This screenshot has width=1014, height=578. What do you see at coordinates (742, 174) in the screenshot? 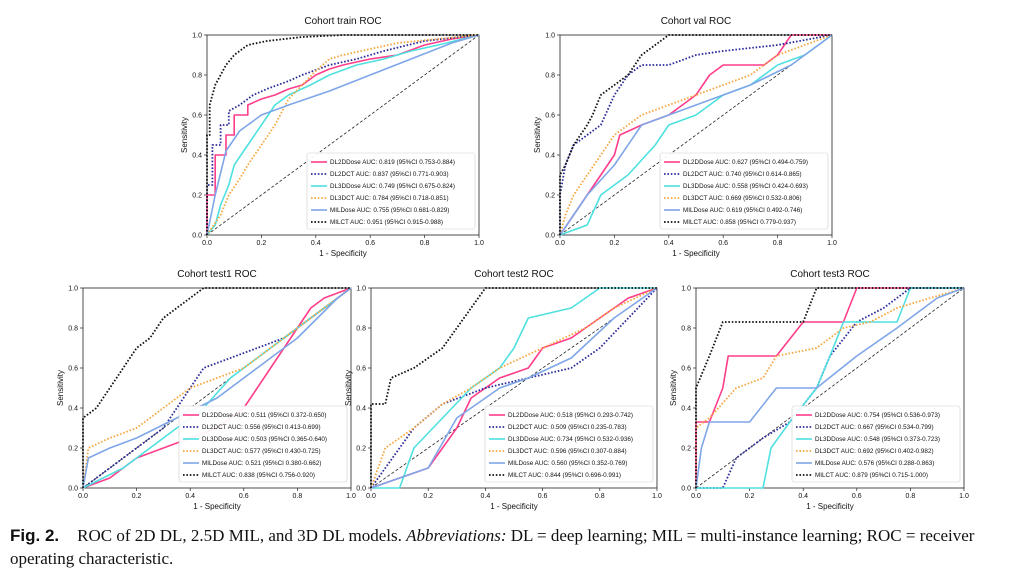
I see `legend-entry: DL2DCT AUC: 0.740 (95%CI 0.614-0.865)` at bounding box center [742, 174].